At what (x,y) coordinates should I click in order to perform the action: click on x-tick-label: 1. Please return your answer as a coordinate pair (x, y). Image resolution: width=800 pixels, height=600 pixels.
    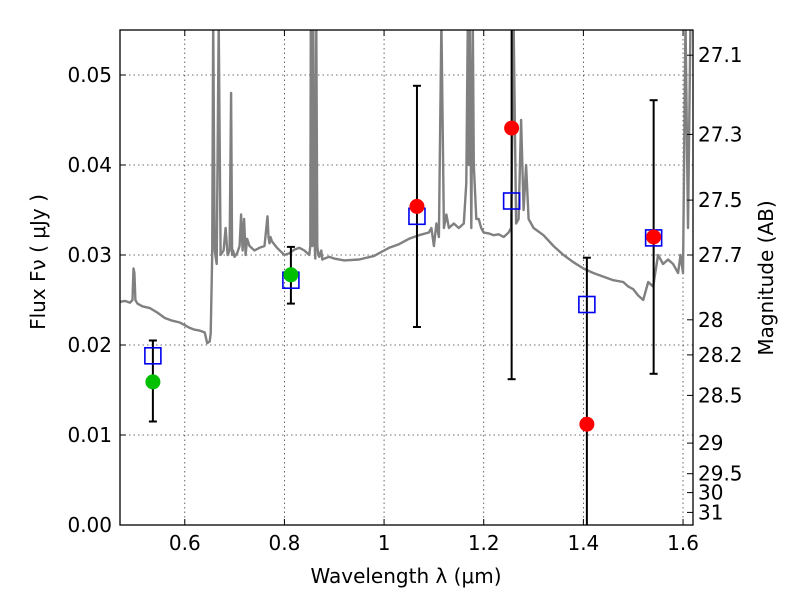
    Looking at the image, I should click on (384, 543).